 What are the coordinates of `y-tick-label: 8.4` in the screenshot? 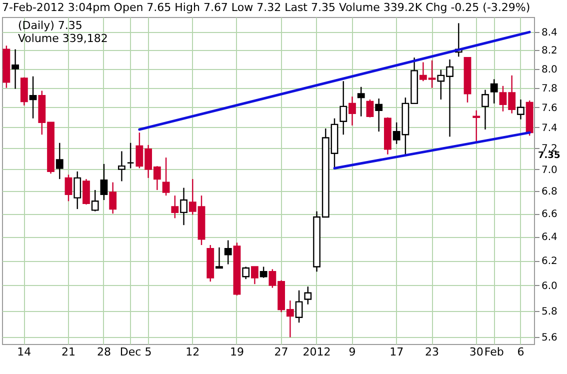 It's located at (550, 33).